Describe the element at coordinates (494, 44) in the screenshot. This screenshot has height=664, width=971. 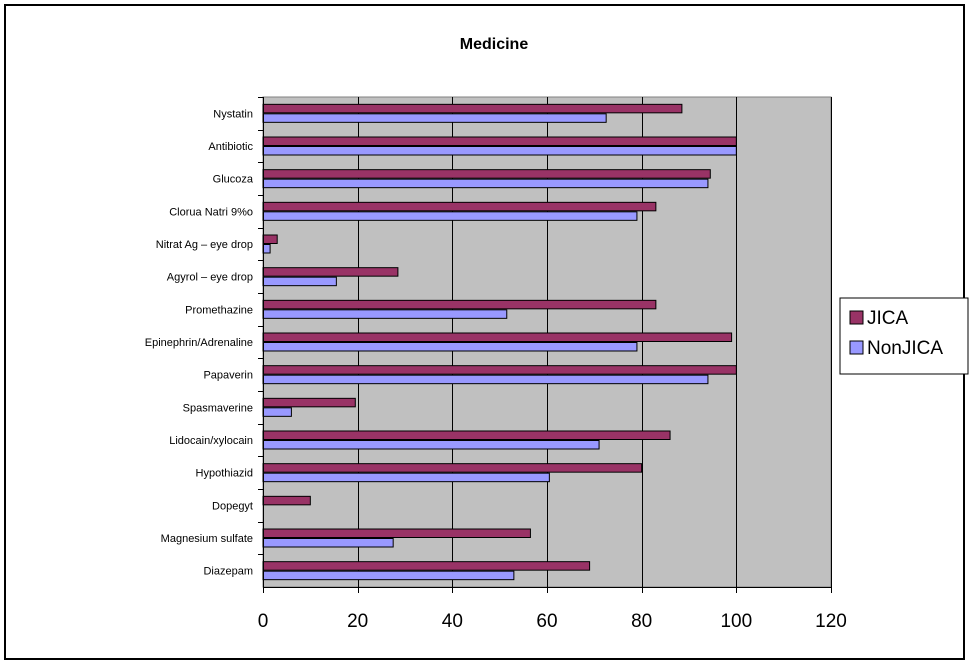
I see `chart-title: Medicine` at that location.